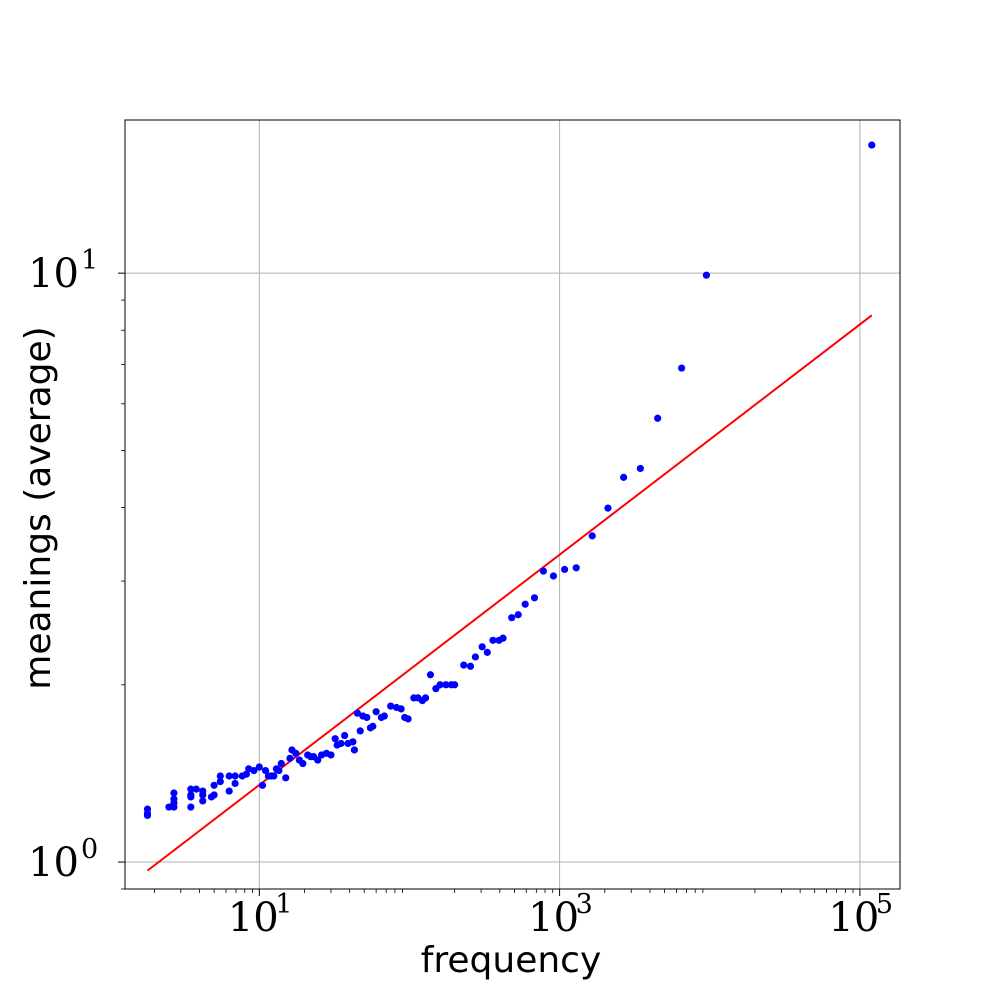  What do you see at coordinates (89, 260) in the screenshot?
I see `y-tick-exponent: 1` at bounding box center [89, 260].